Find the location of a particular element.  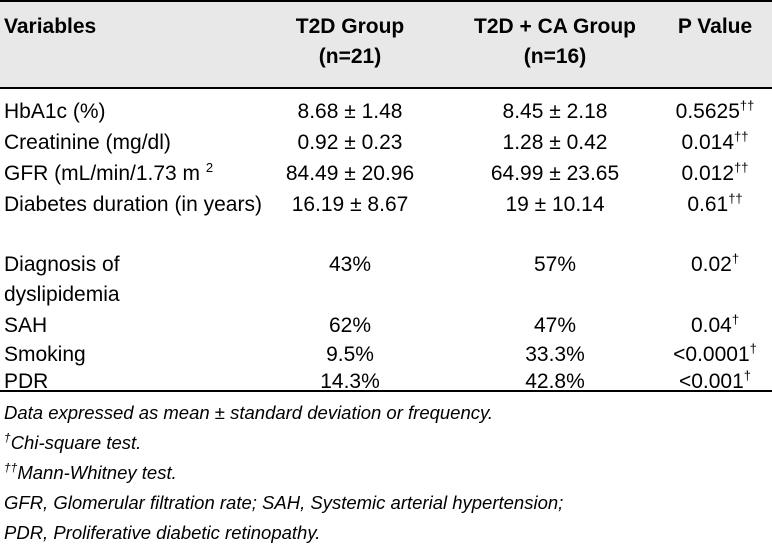

p-value-text: <0.0001 is located at coordinates (711, 354).